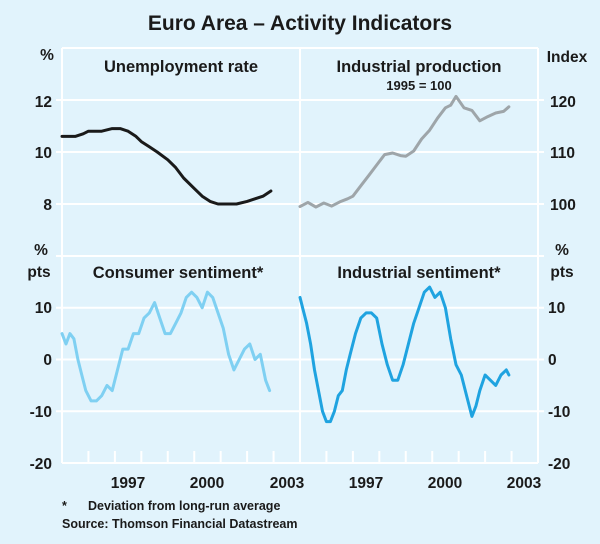 The image size is (600, 544). Describe the element at coordinates (419, 67) in the screenshot. I see `panel-title-industrial-production: Industrial production` at that location.